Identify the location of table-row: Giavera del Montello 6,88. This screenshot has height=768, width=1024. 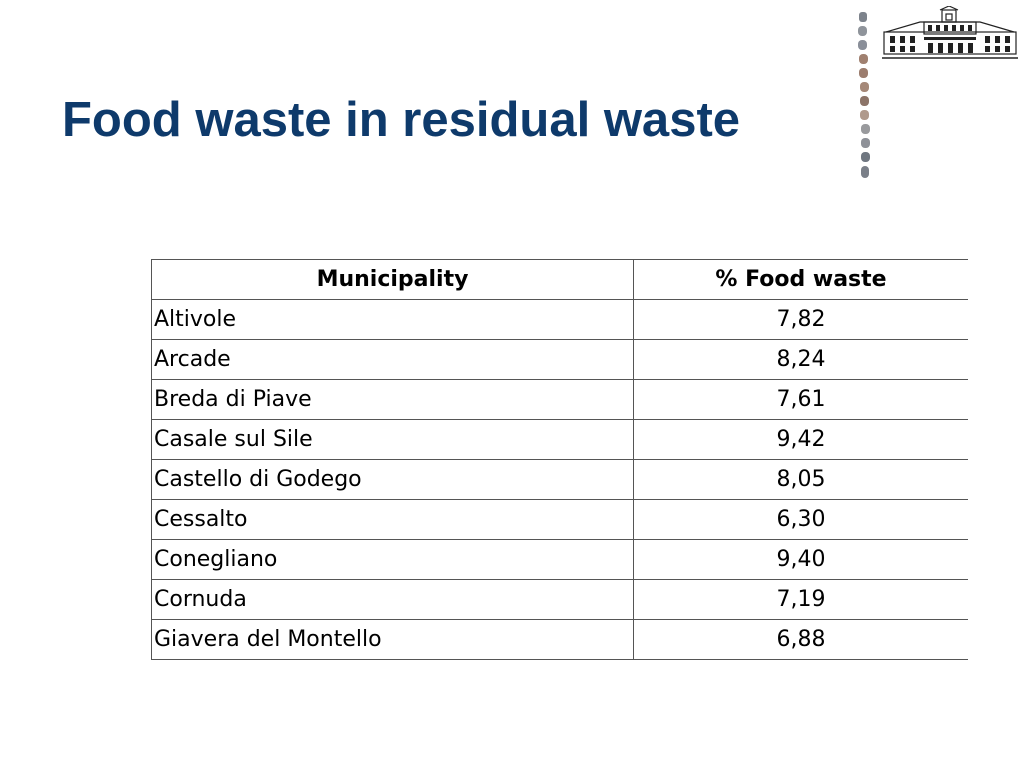
(559, 639).